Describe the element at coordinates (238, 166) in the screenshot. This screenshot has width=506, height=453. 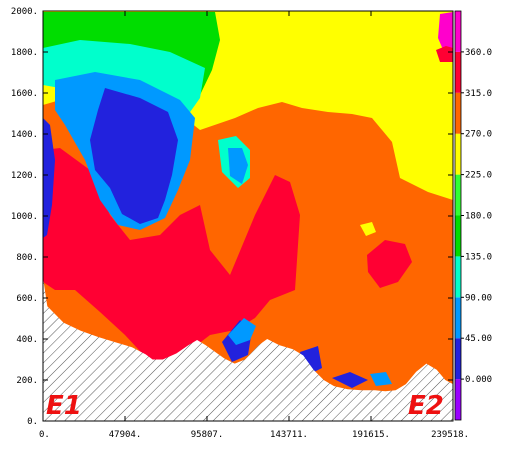
I see `field-lightblue-patch` at that location.